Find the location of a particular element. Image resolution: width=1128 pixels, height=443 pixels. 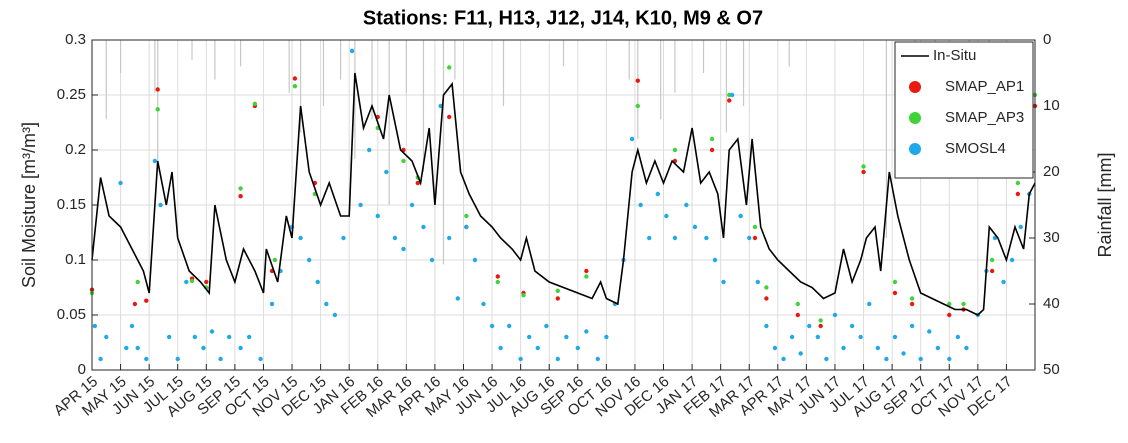

y-tick-label: 0.2 is located at coordinates (75, 149).